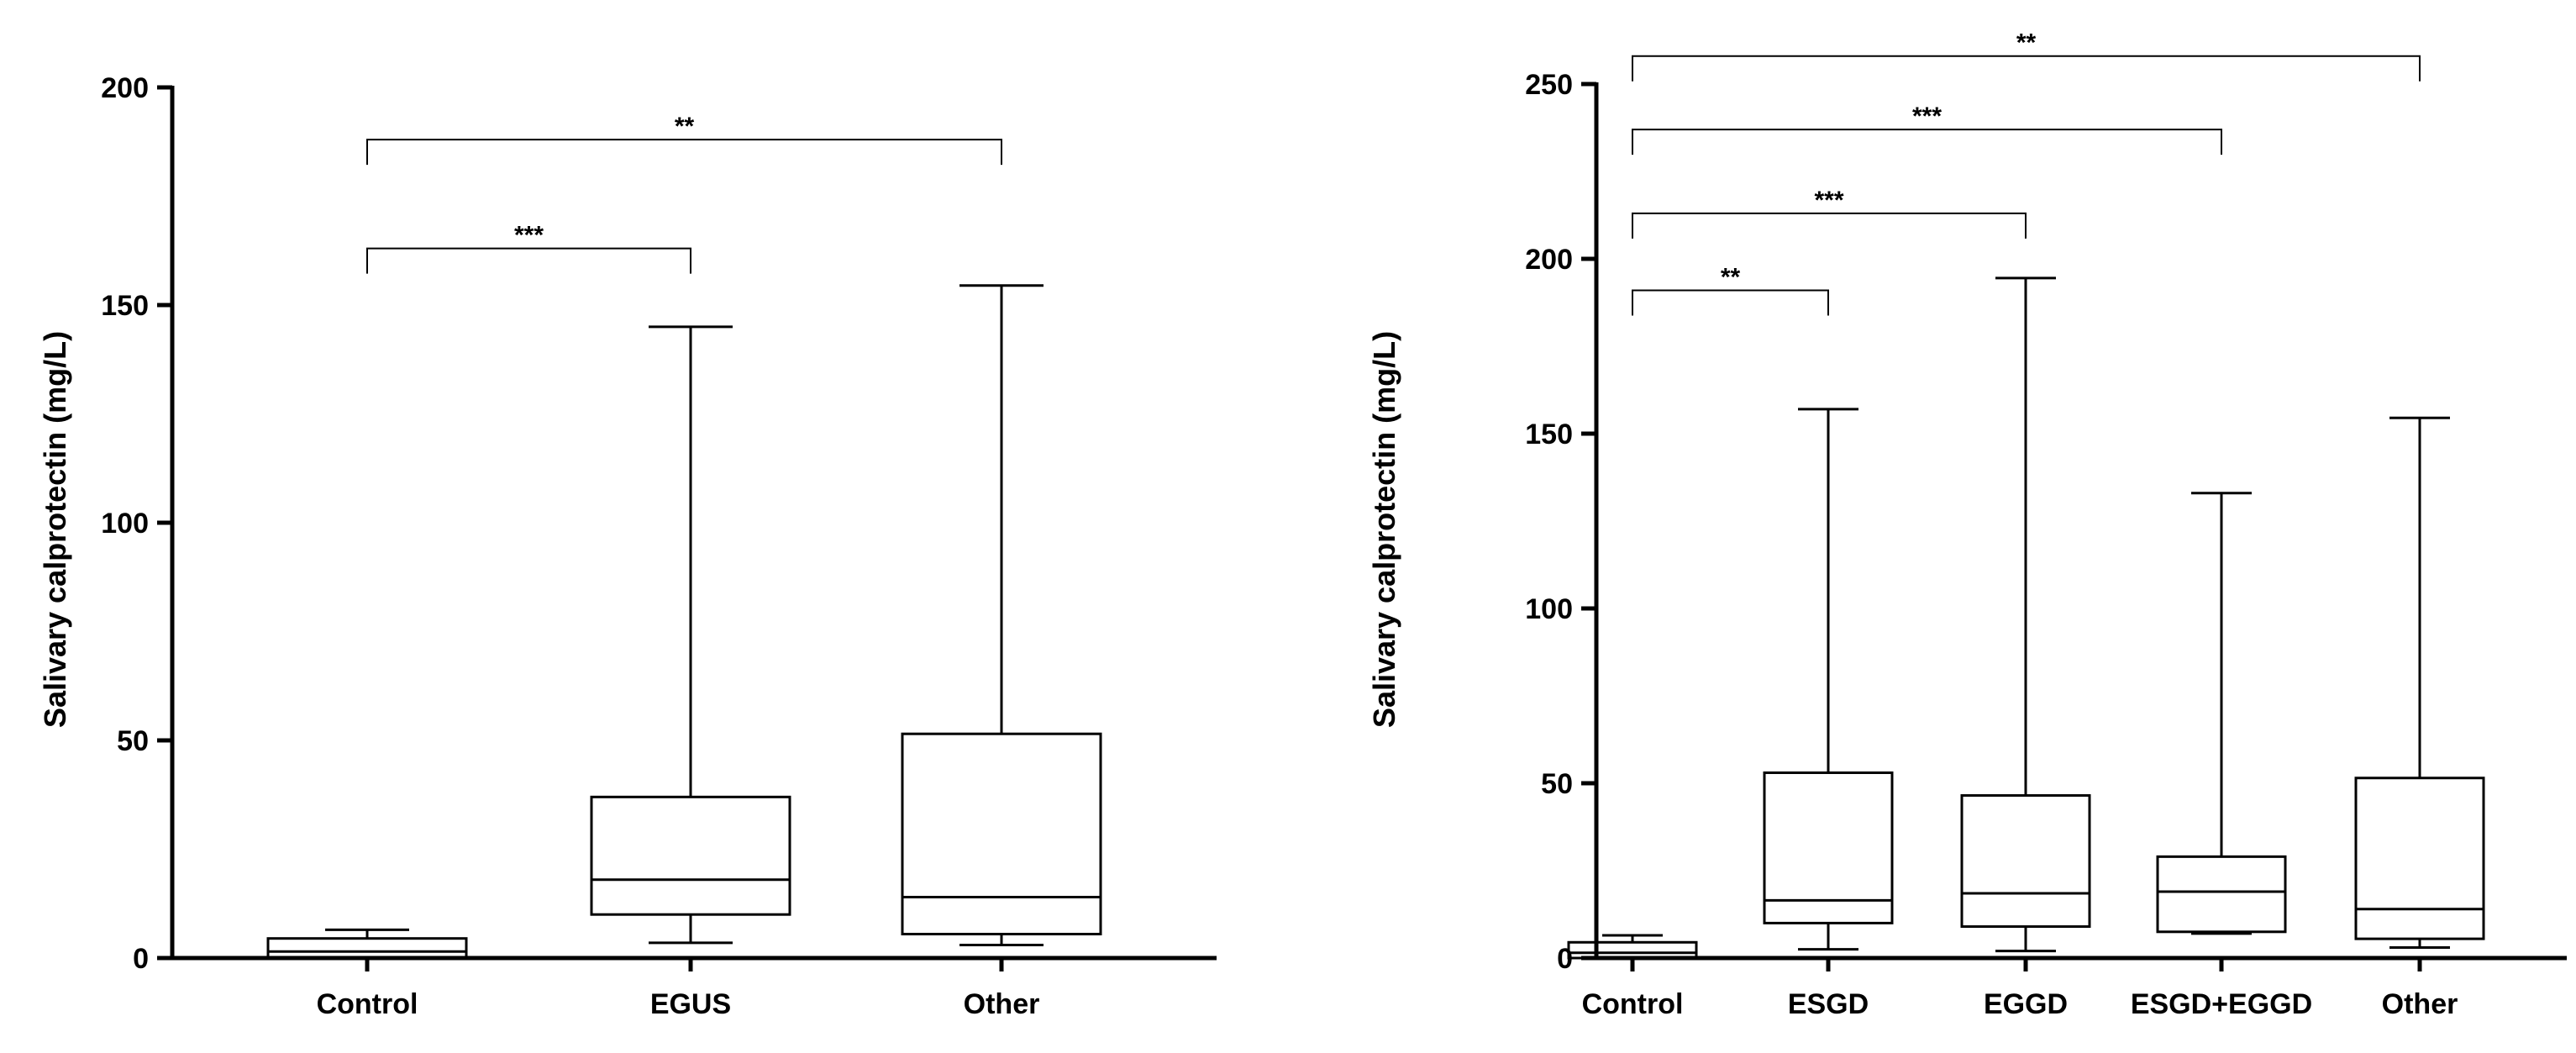  I want to click on x-tick-label: EGGD, so click(2026, 1004).